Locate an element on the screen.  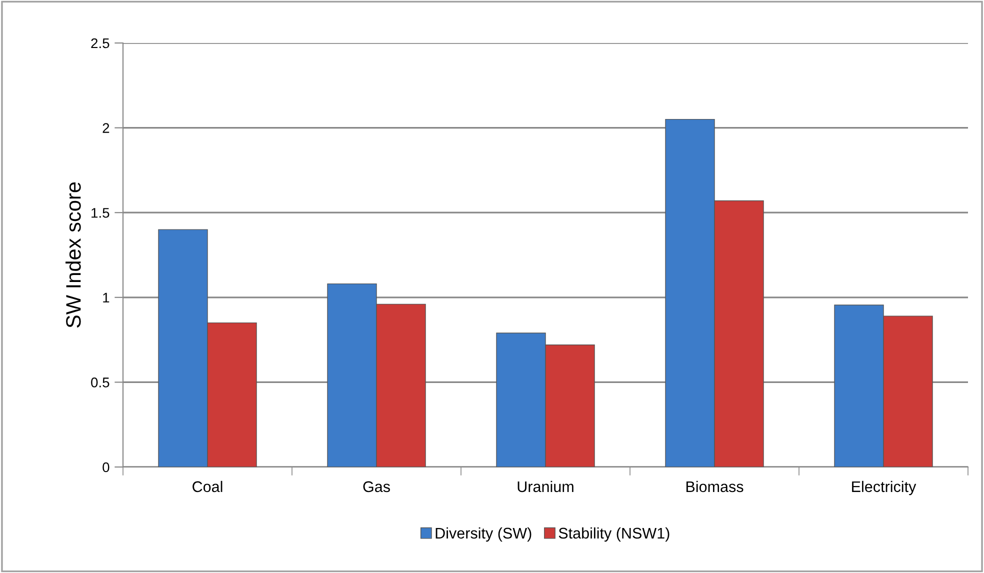
x-tick-label: Uranium is located at coordinates (546, 486).